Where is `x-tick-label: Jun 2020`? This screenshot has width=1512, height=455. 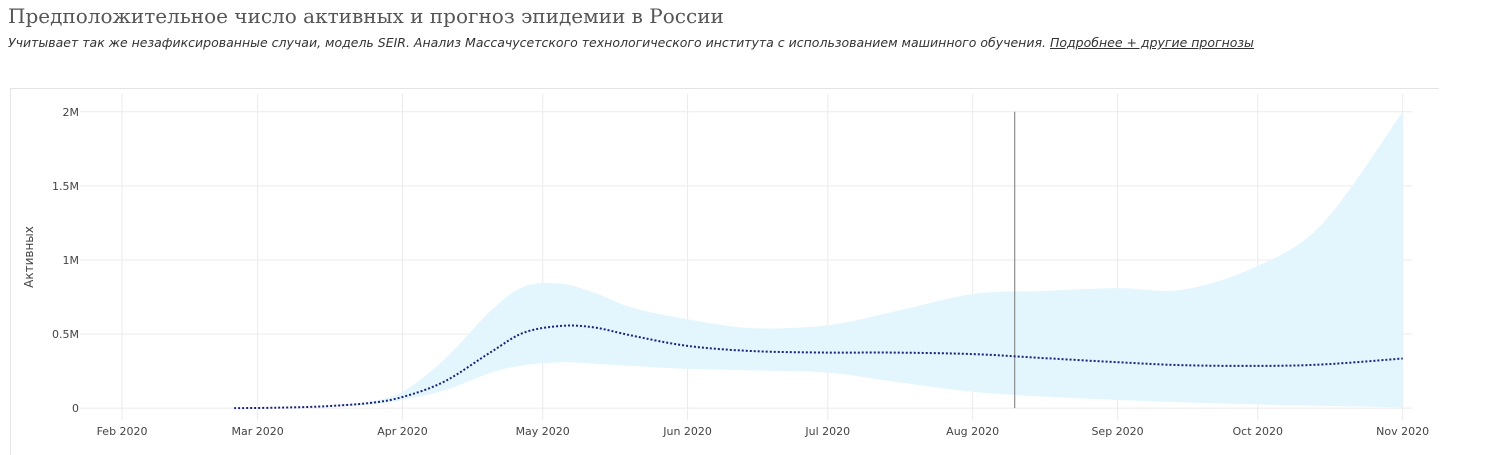 x-tick-label: Jun 2020 is located at coordinates (687, 431).